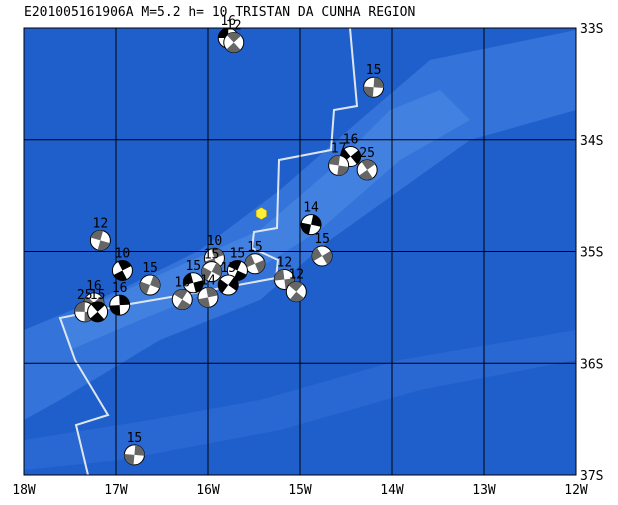  Describe the element at coordinates (591, 253) in the screenshot. I see `y-tick-label: 35S` at that location.